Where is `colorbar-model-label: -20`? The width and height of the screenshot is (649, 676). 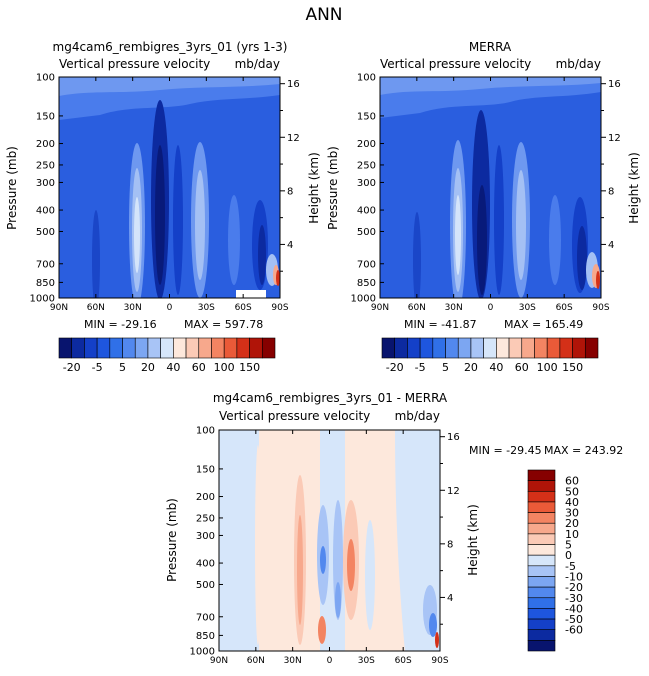 colorbar-model-label: -20 is located at coordinates (72, 367).